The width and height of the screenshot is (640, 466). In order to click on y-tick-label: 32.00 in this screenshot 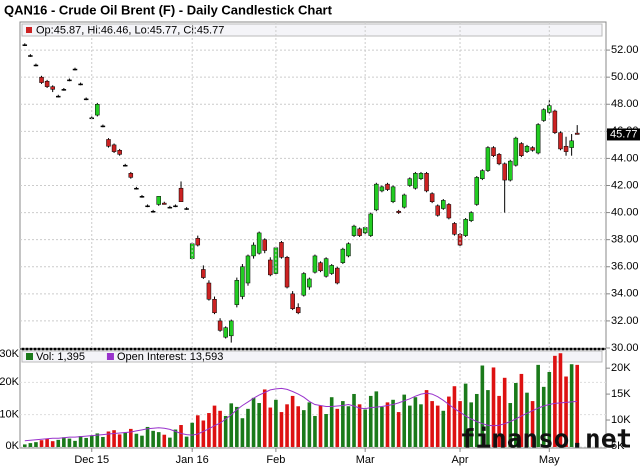, I will do `click(625, 321)`.